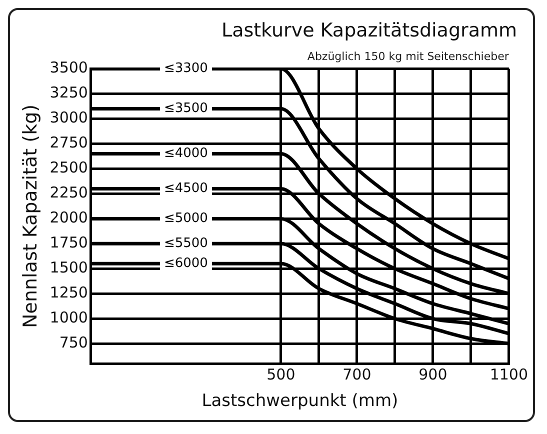 This screenshot has width=547, height=434. What do you see at coordinates (186, 244) in the screenshot?
I see `series-label: ≤5500` at bounding box center [186, 244].